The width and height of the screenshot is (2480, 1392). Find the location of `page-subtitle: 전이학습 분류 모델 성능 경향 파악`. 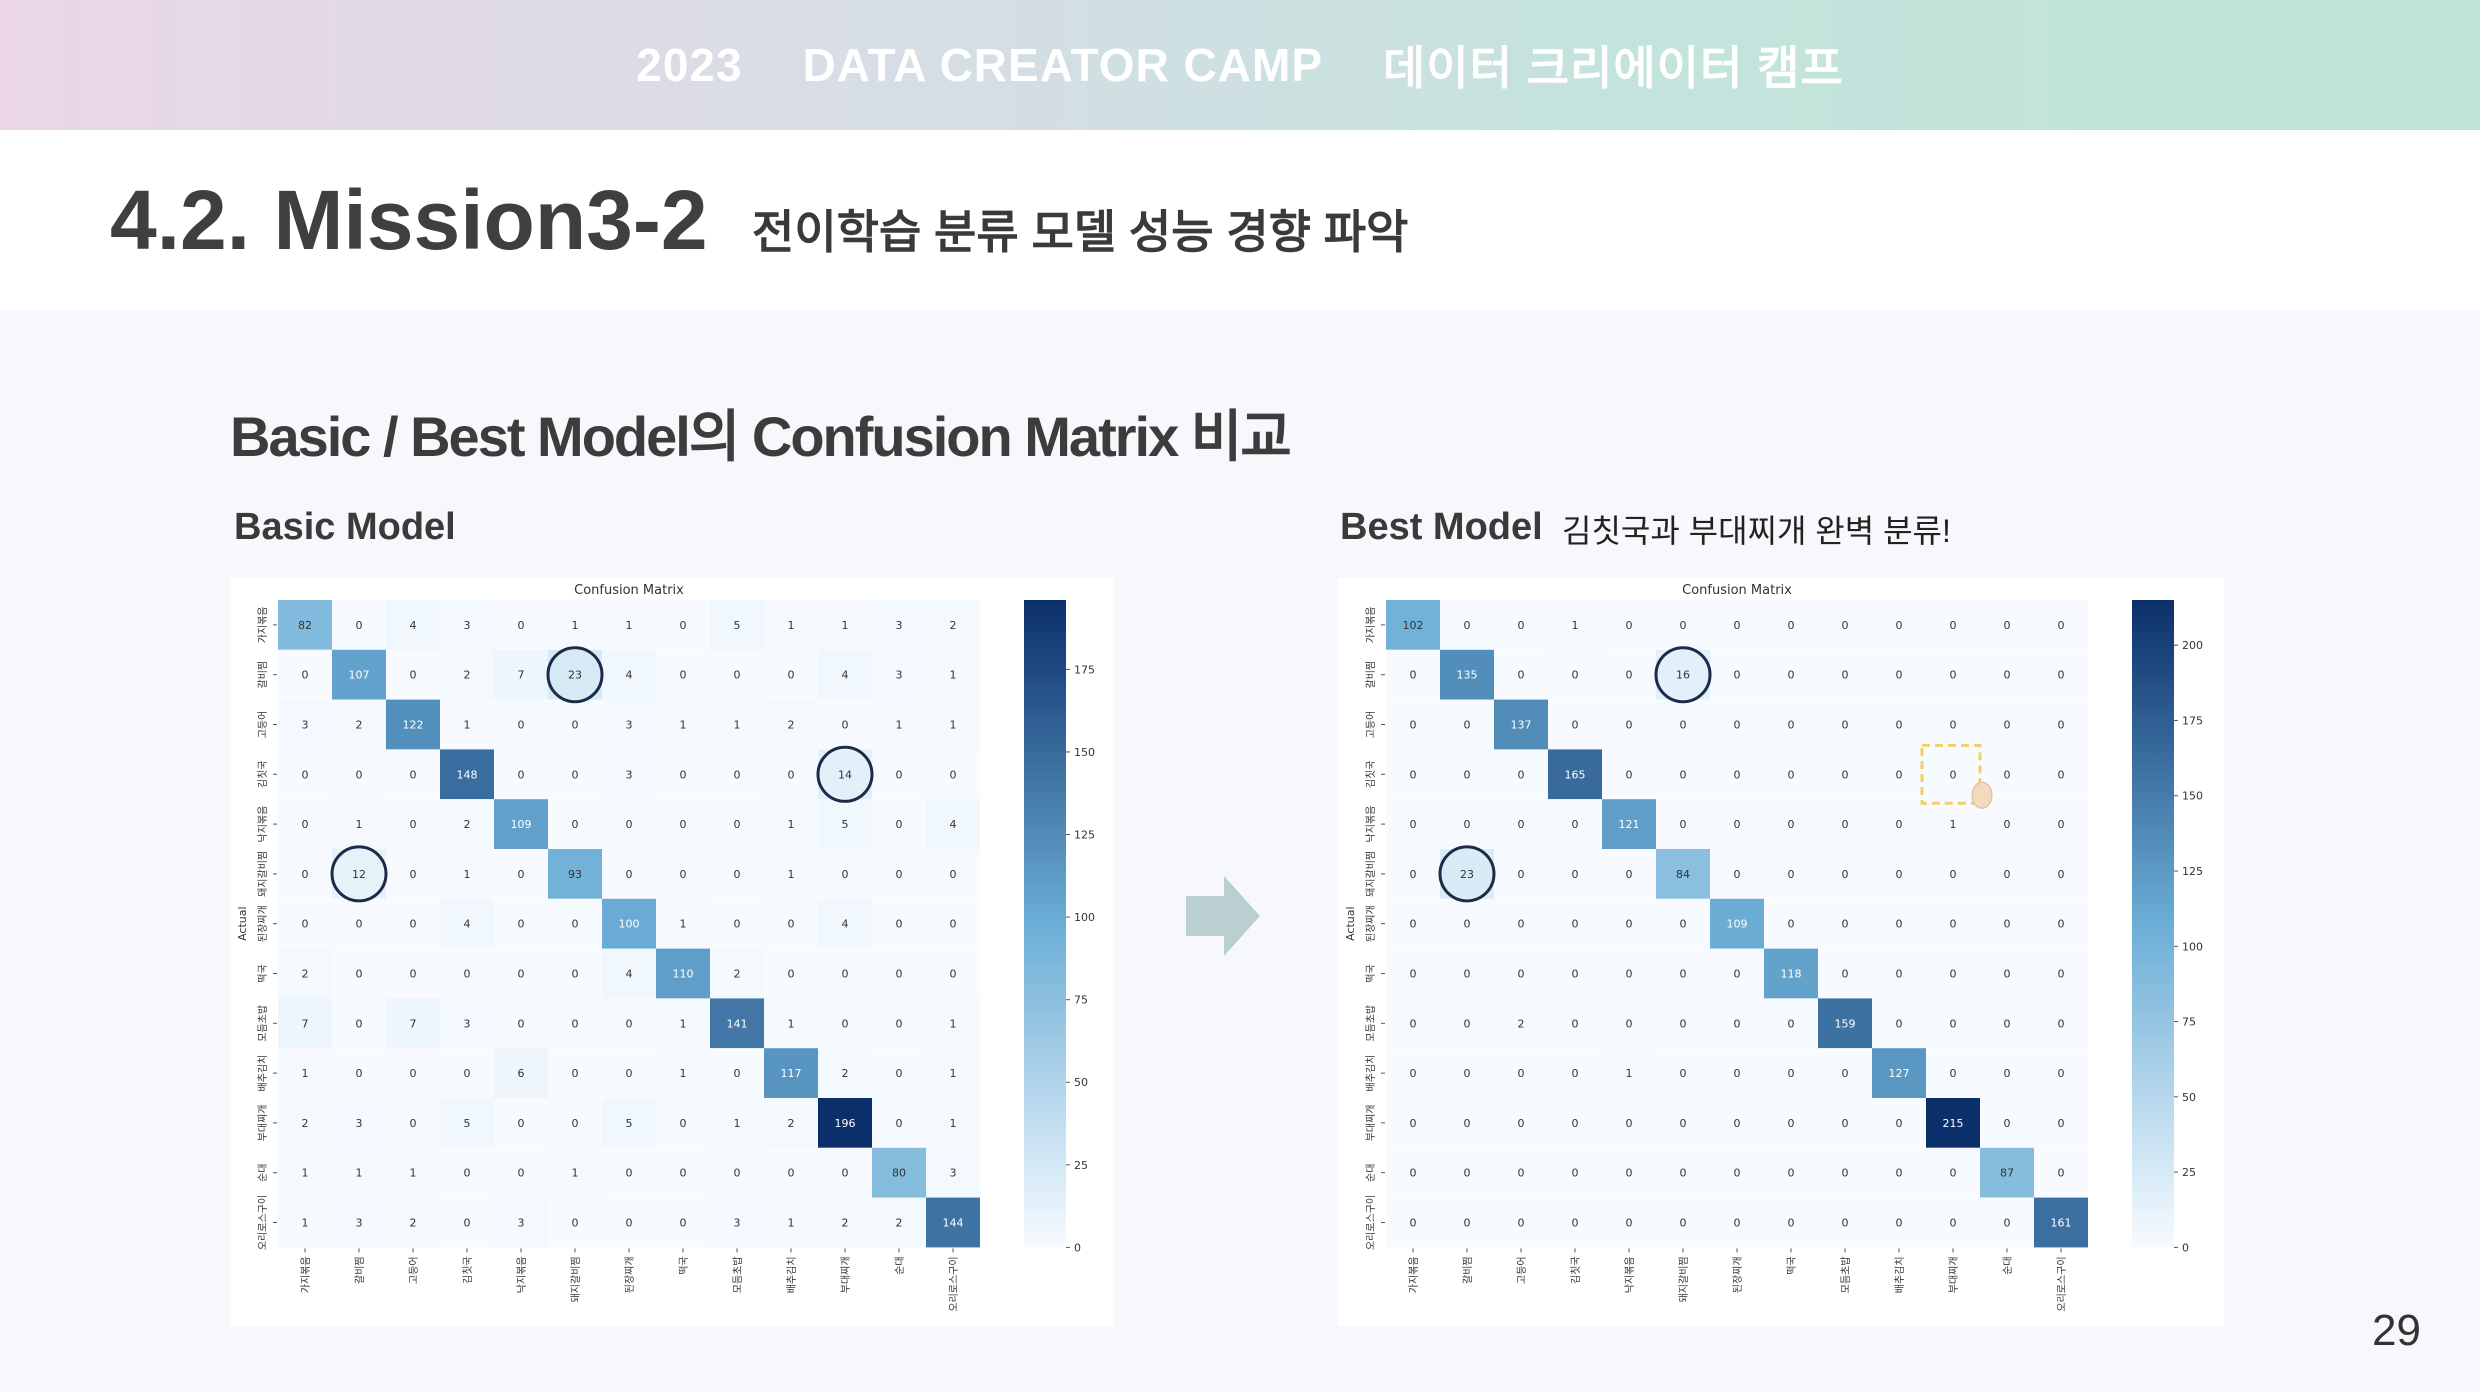

page-subtitle: 전이학습 분류 모델 성능 경향 파악 is located at coordinates (1080, 232).